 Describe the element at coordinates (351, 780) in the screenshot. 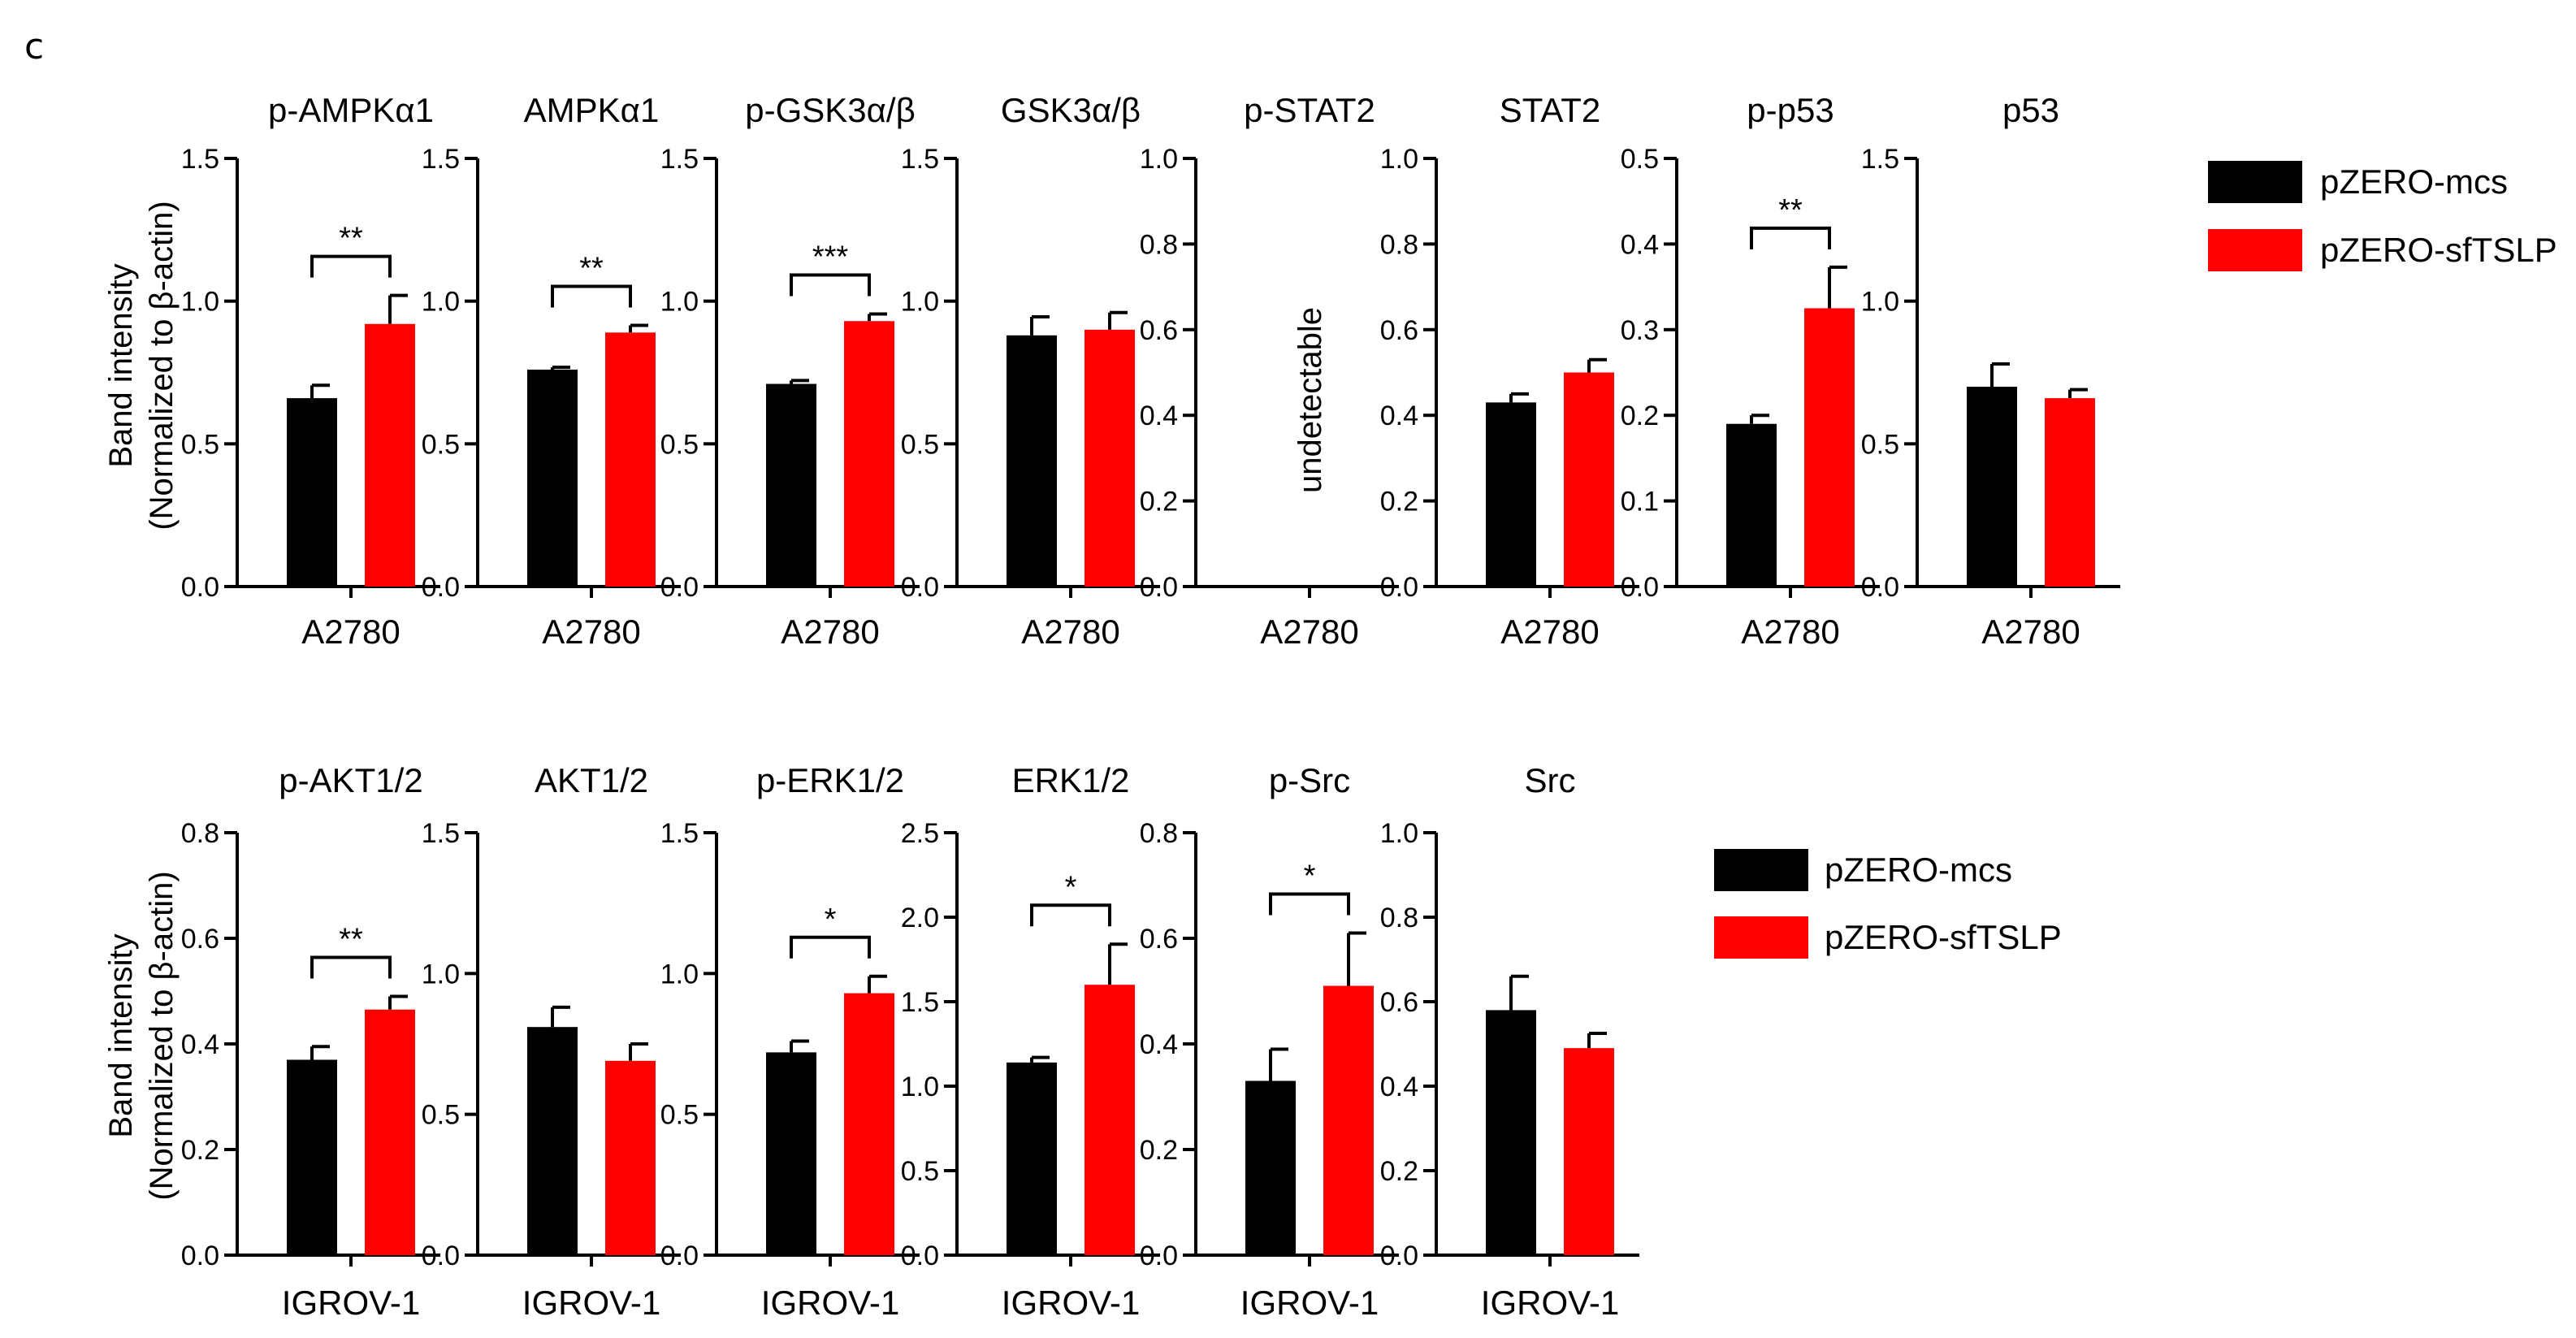

I see `chart-title: p-AKT1/2` at that location.